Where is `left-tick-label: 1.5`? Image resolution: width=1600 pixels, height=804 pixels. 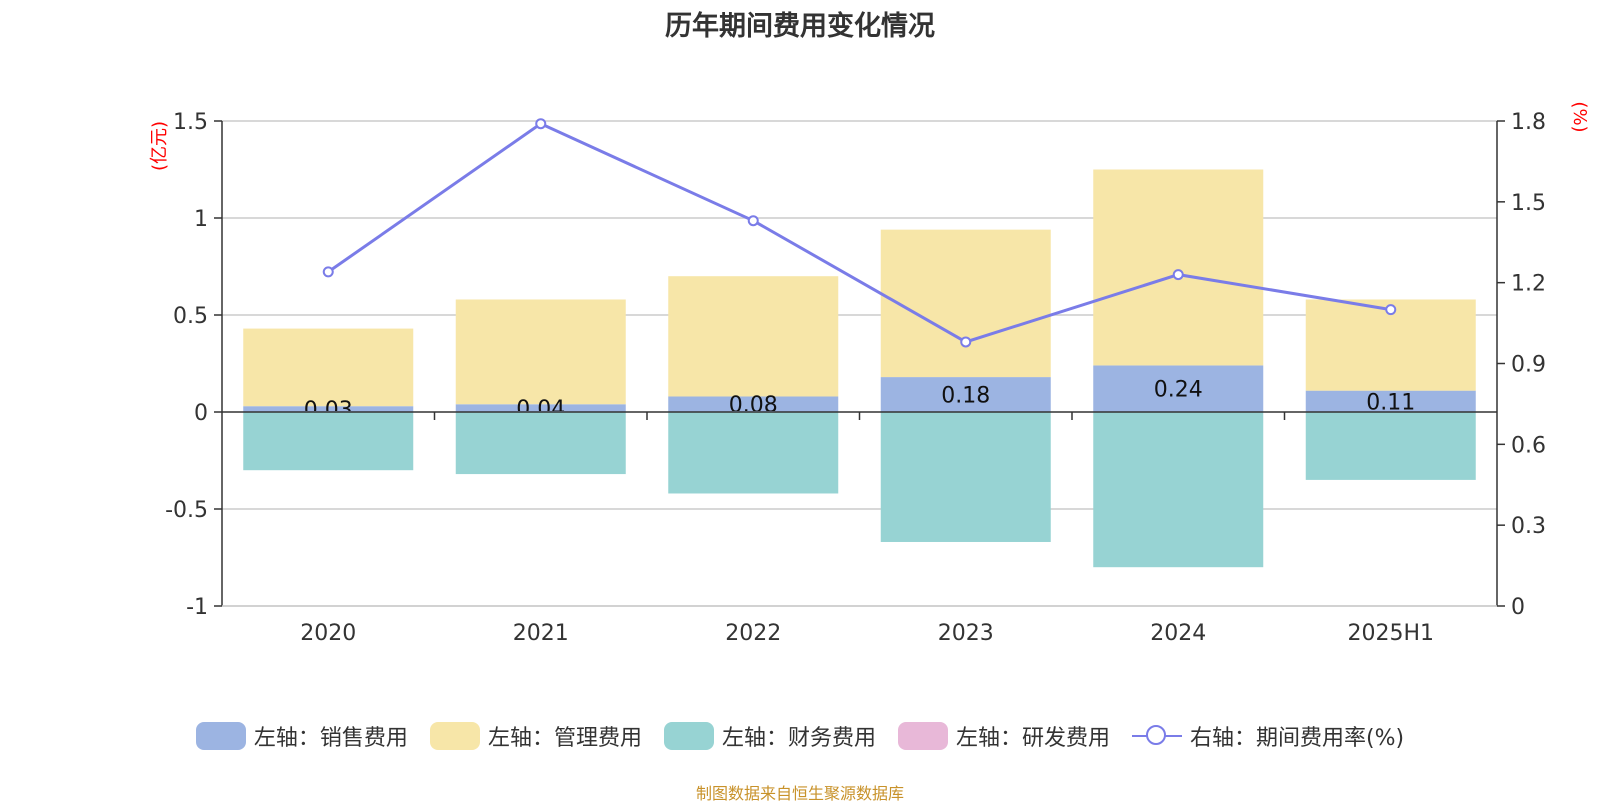
left-tick-label: 1.5 is located at coordinates (190, 122).